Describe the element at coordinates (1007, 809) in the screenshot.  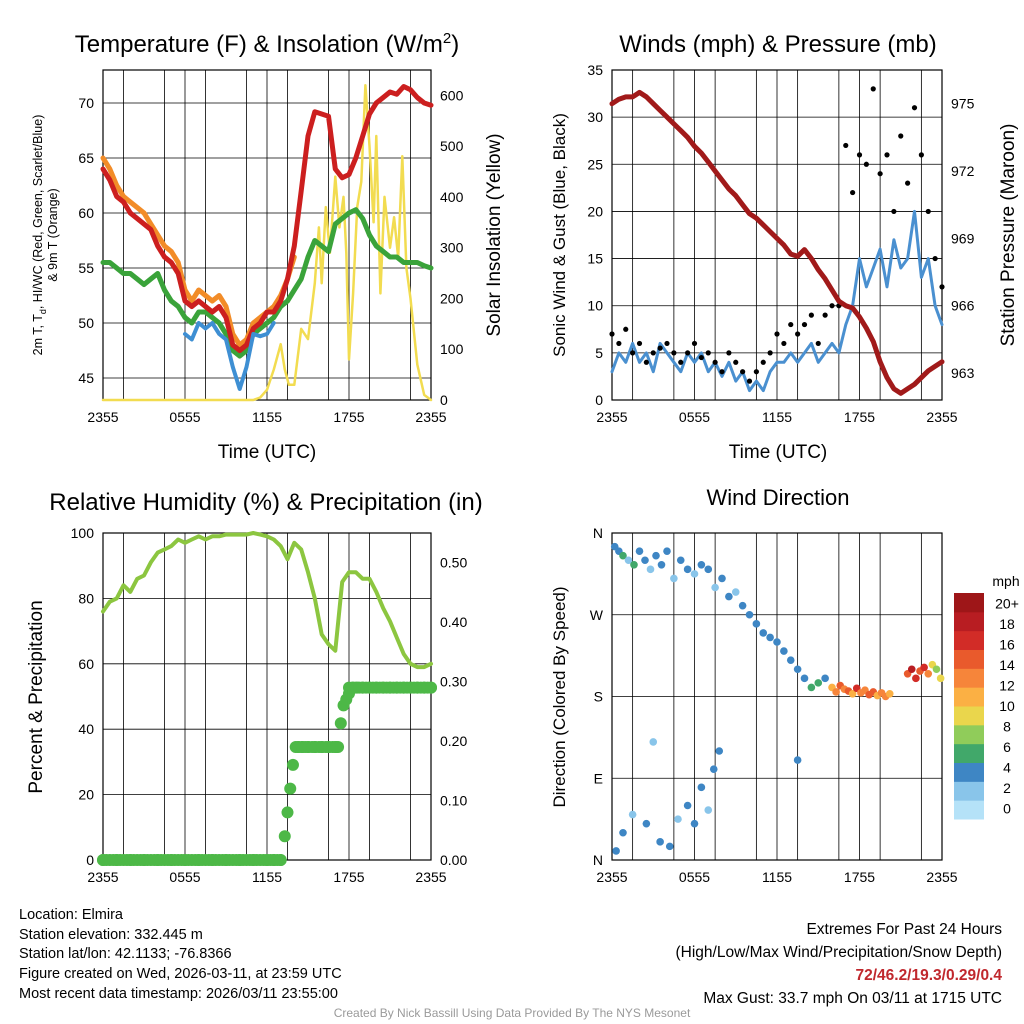
I see `colorbar-label: 0` at that location.